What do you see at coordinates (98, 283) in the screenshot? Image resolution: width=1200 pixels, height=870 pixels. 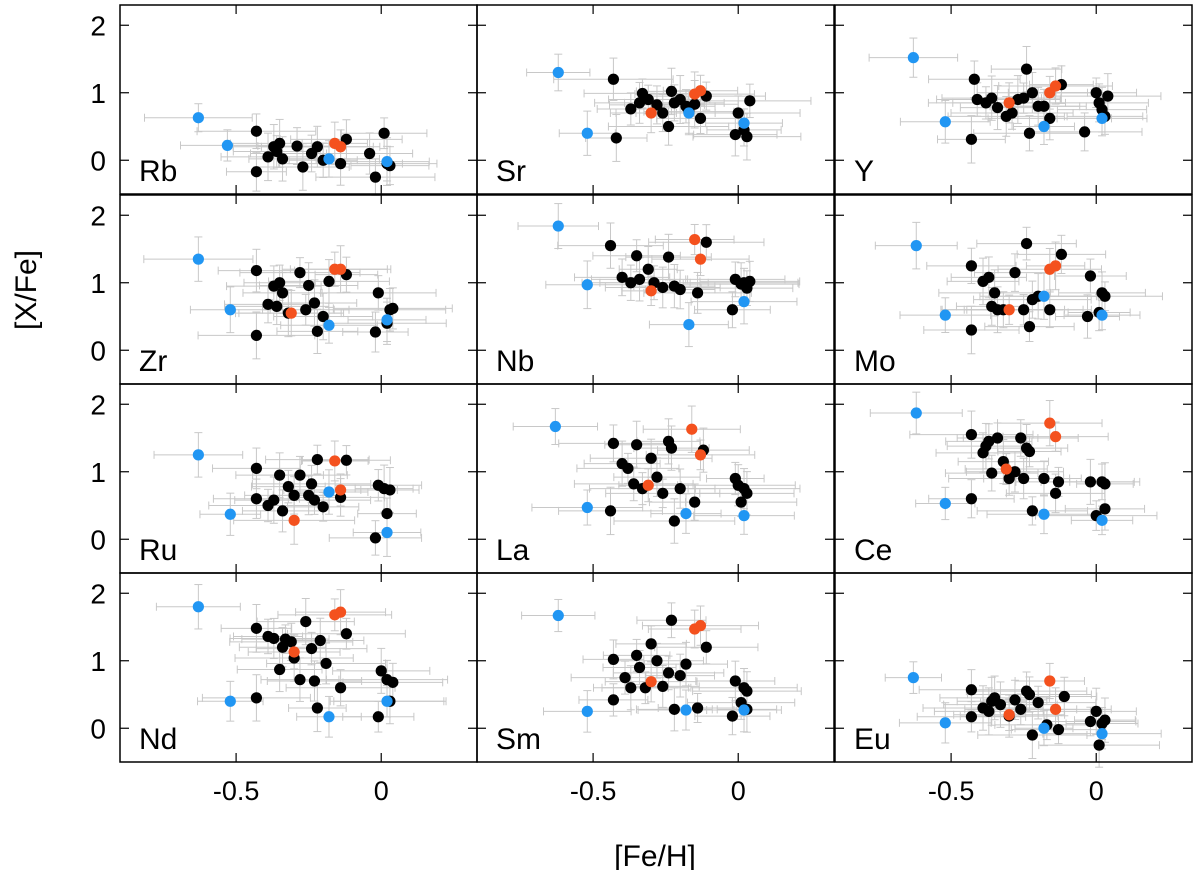 I see `y-tick-label: 1` at bounding box center [98, 283].